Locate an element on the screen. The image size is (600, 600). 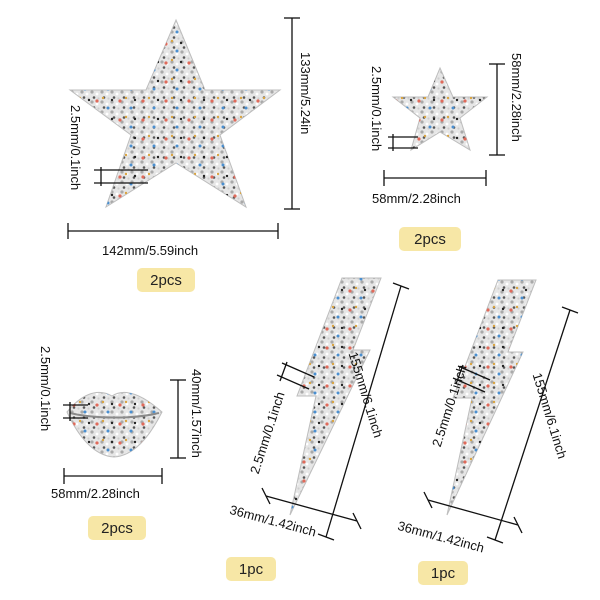
big-star-dimension-lines is located at coordinates (183, 128).